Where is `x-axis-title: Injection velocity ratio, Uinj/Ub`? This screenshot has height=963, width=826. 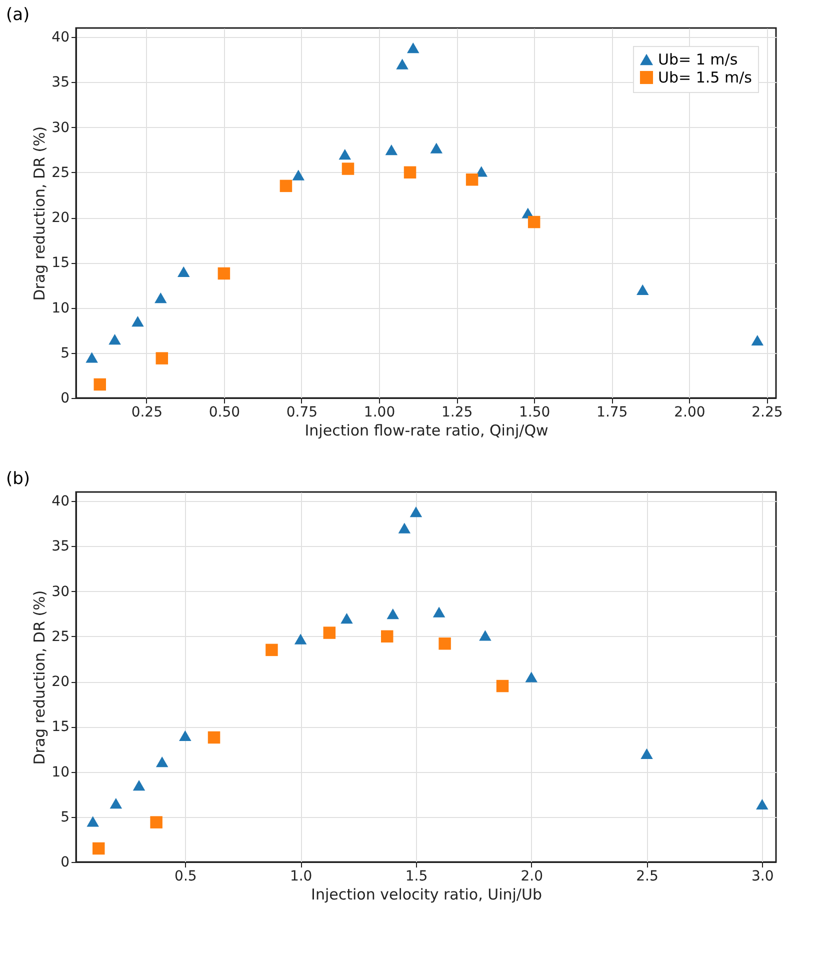 x-axis-title: Injection velocity ratio, Uinj/Ub is located at coordinates (426, 895).